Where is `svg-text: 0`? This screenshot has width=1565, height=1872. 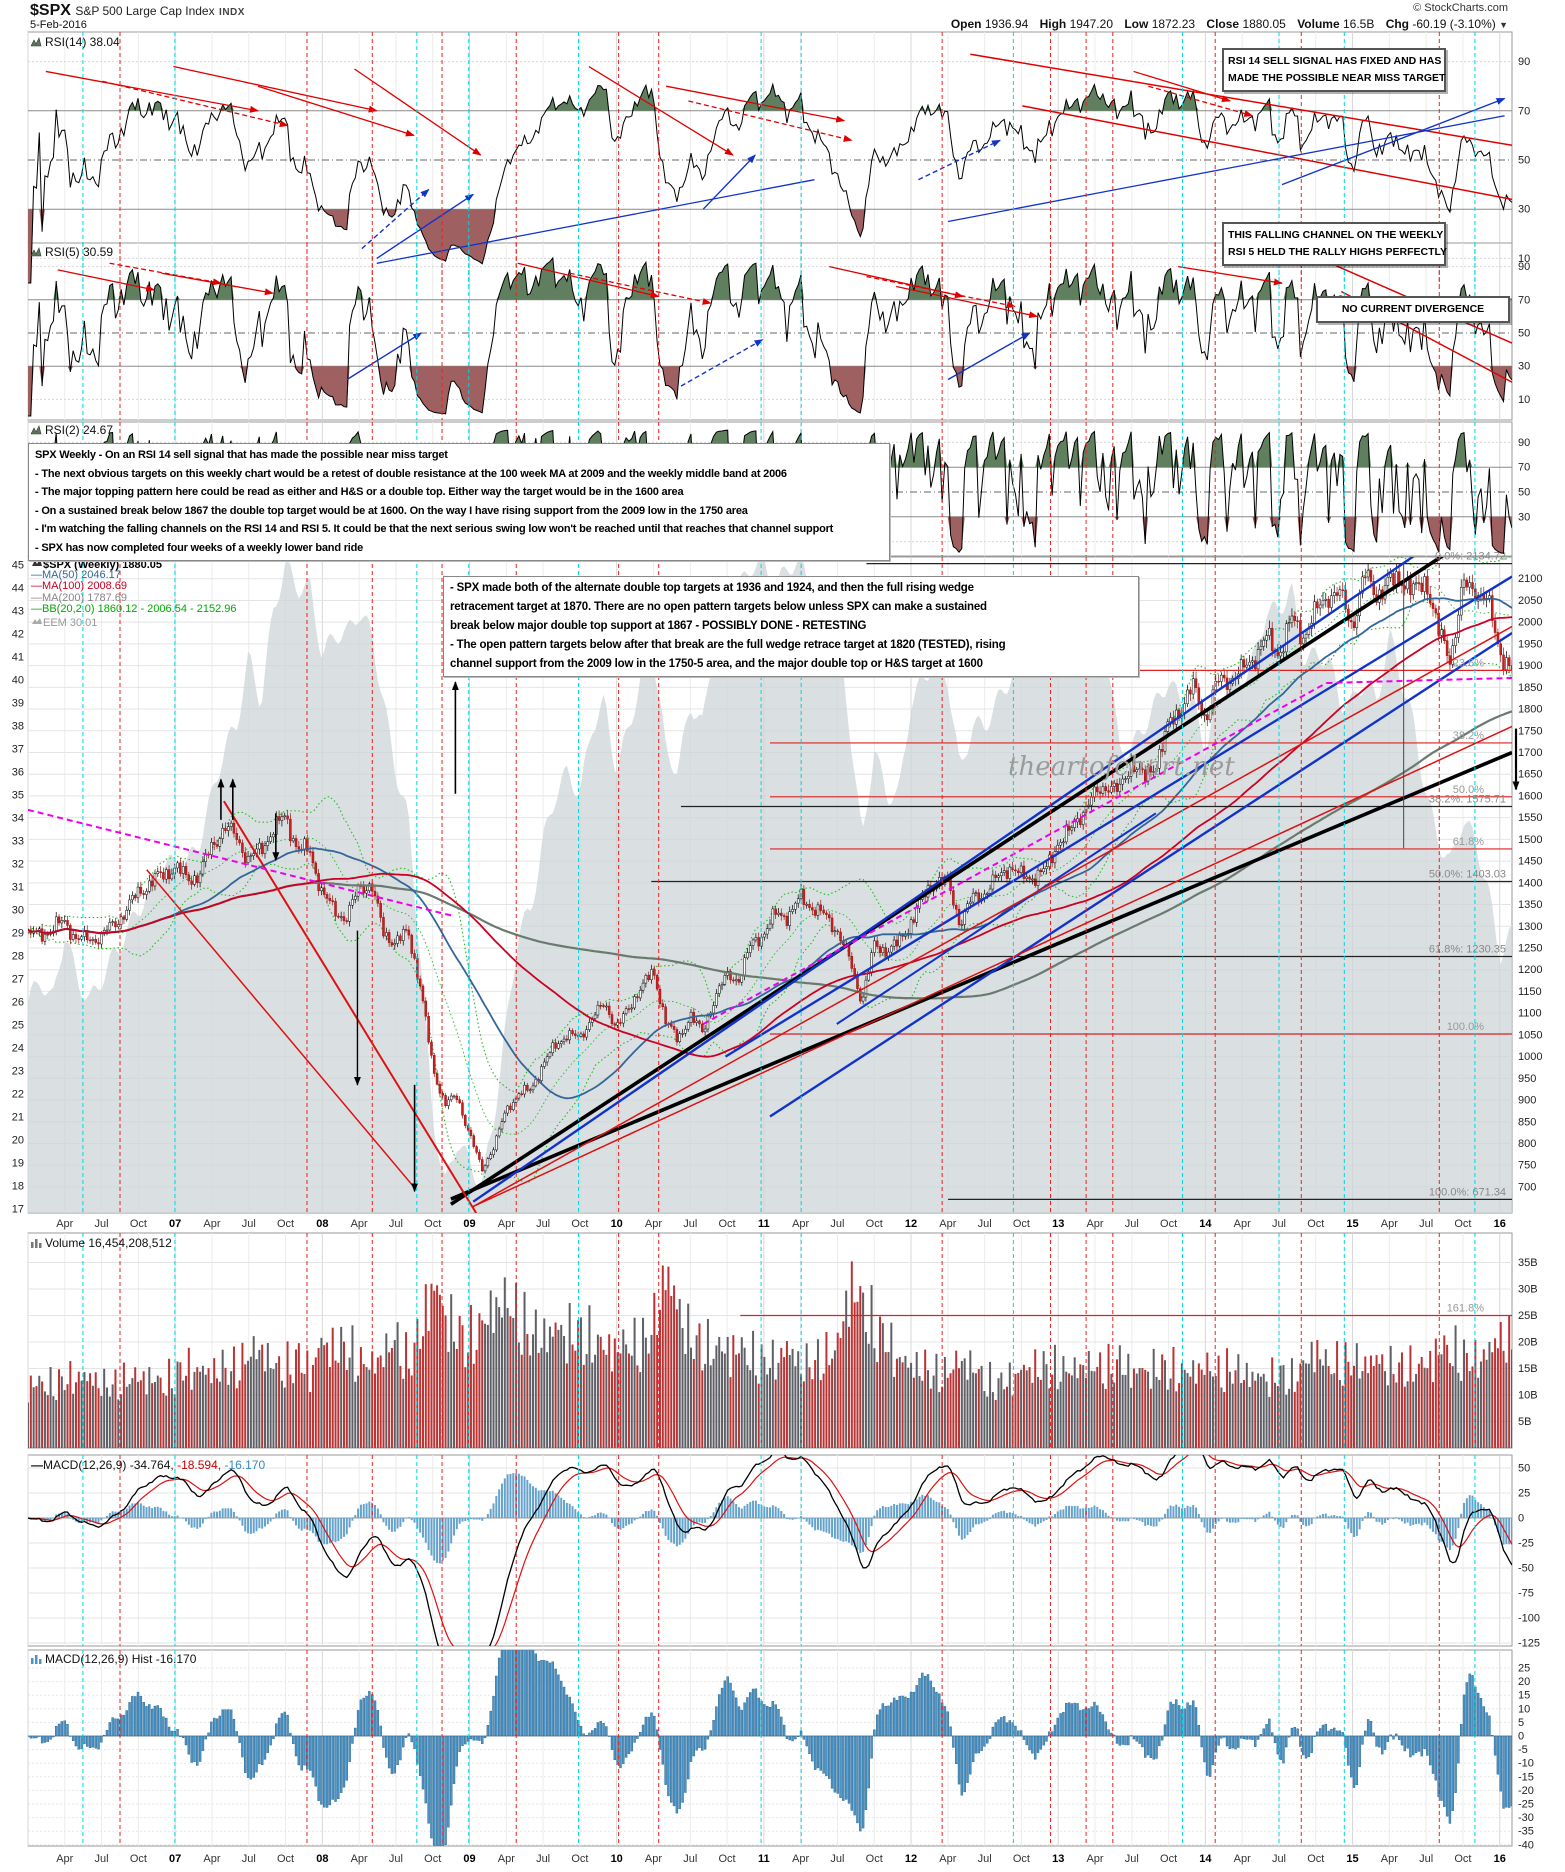
svg-text: 0 is located at coordinates (1521, 1519).